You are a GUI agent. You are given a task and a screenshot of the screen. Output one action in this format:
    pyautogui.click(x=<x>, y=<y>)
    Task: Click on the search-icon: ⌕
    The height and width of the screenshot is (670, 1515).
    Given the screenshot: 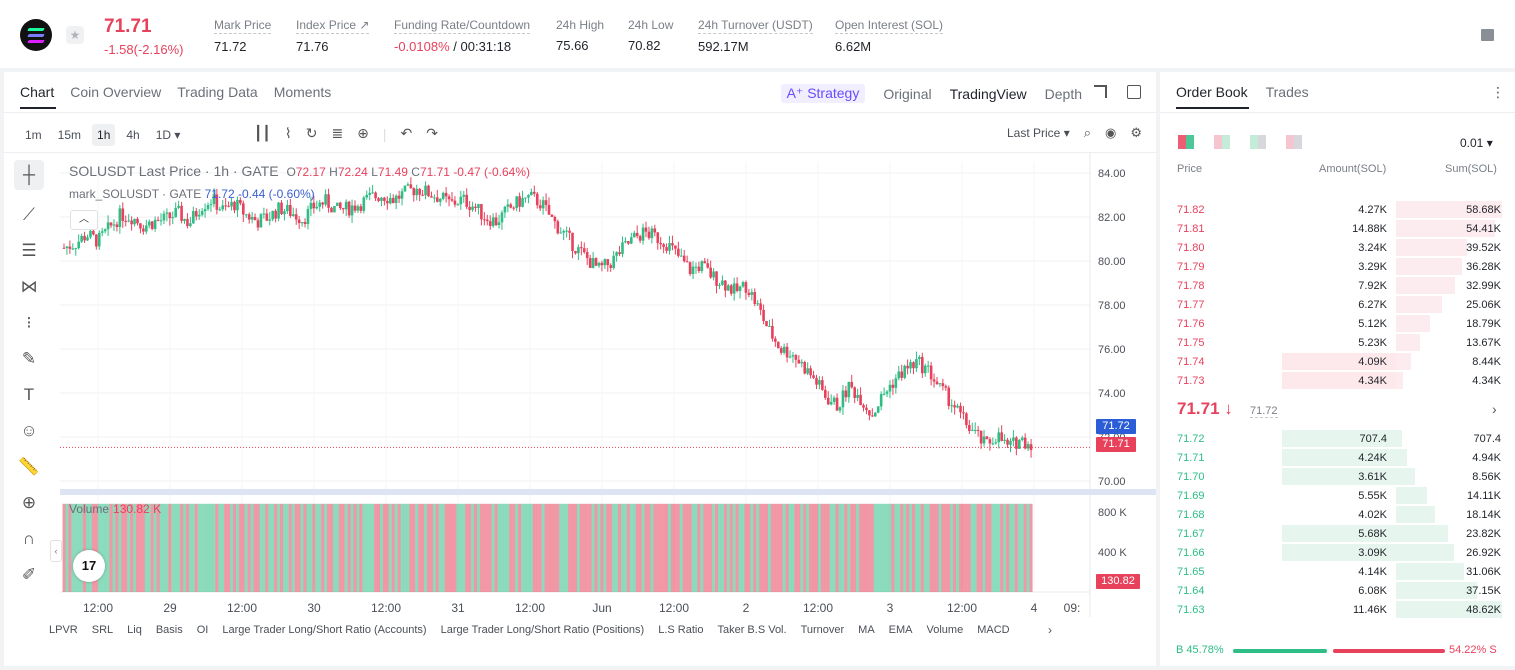 What is the action you would take?
    pyautogui.click(x=1087, y=132)
    